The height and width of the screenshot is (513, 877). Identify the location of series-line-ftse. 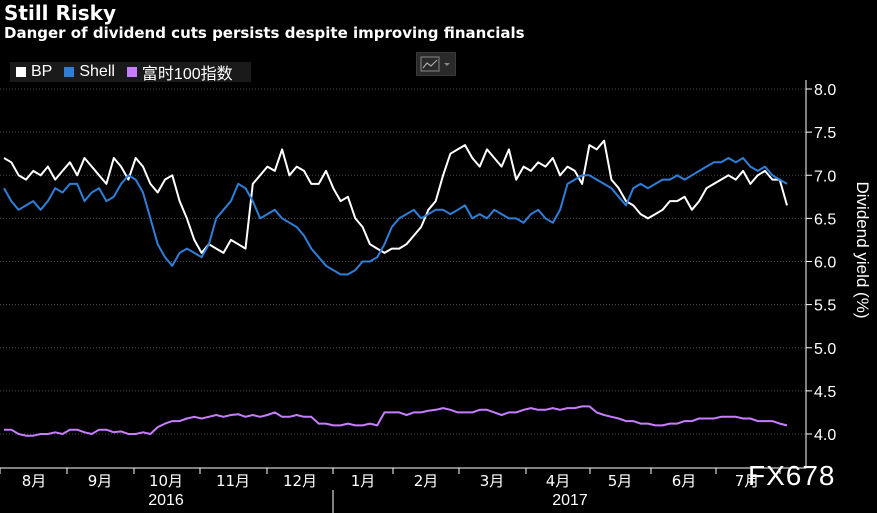
(396, 421).